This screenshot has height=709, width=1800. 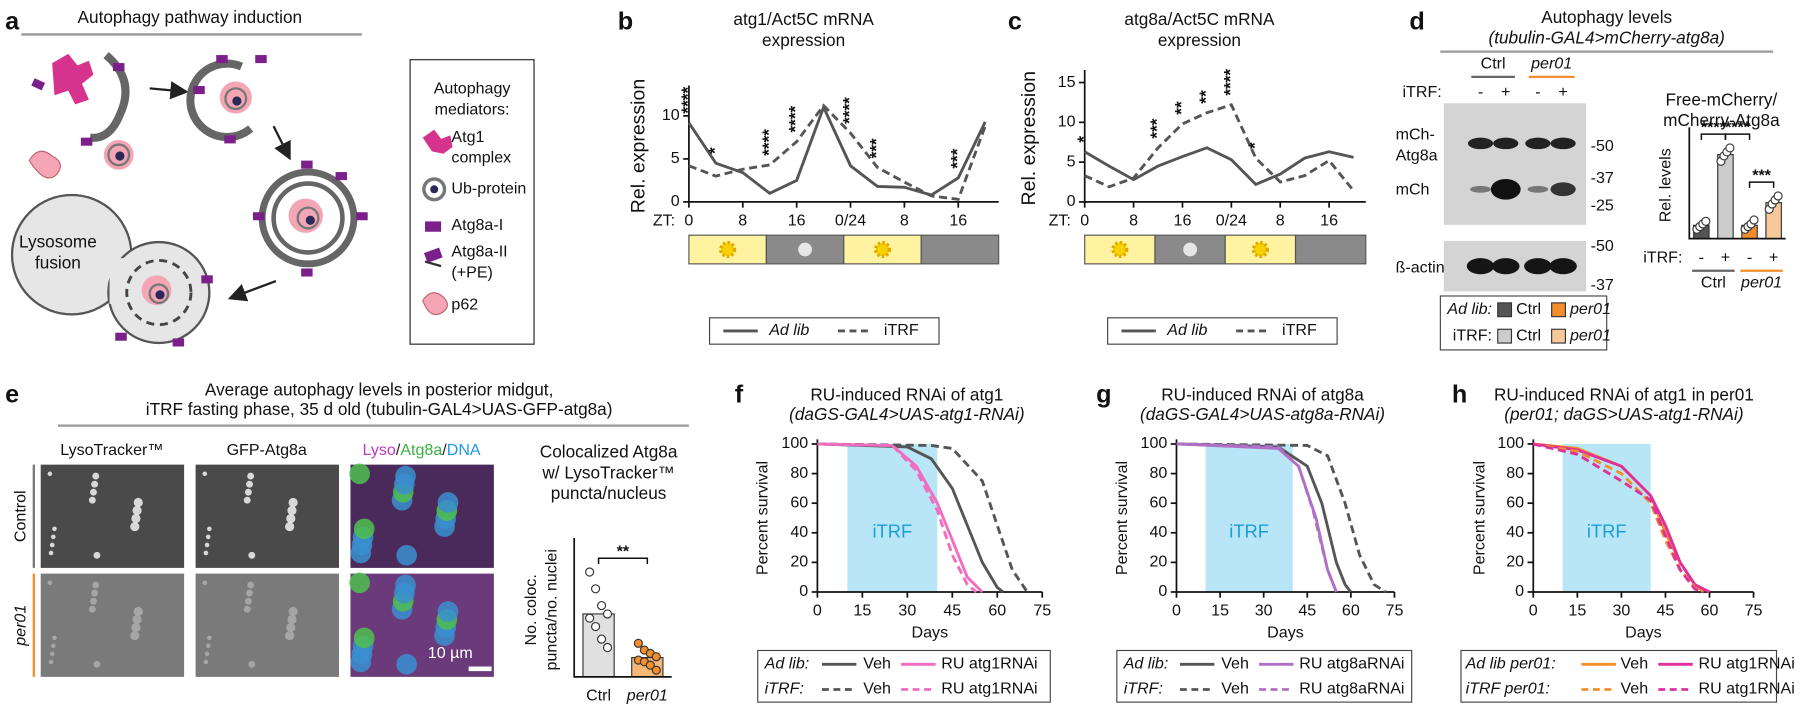 What do you see at coordinates (960, 249) in the screenshot?
I see `dark-phase` at bounding box center [960, 249].